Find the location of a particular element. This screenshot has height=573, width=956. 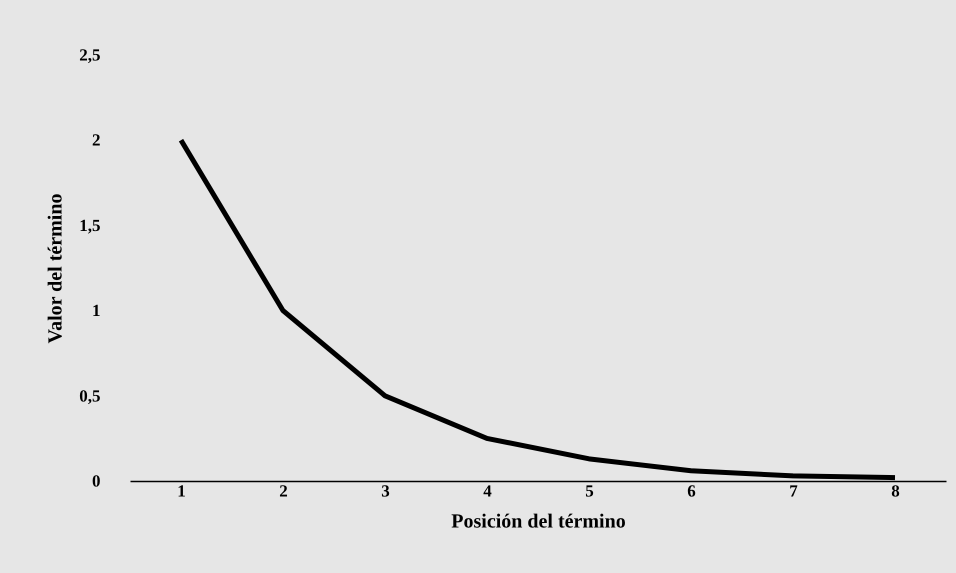

x-tick-label: 6 is located at coordinates (691, 491).